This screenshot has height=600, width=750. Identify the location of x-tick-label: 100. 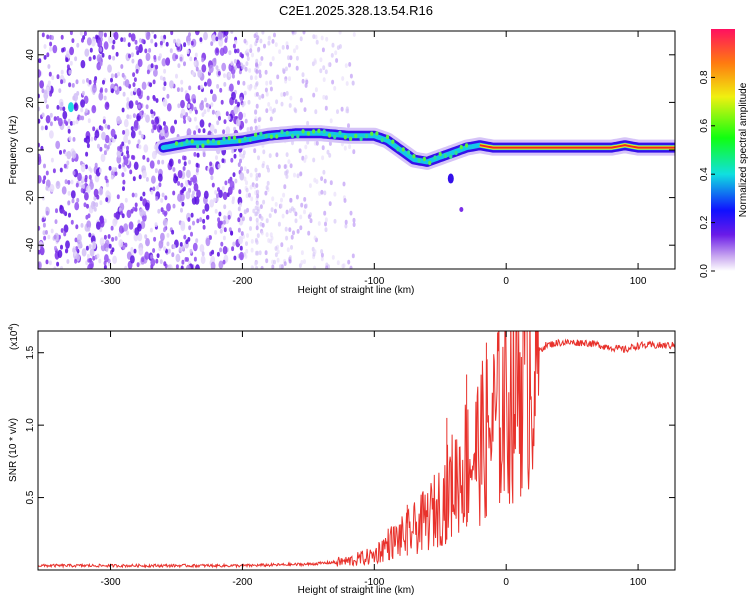
(638, 281).